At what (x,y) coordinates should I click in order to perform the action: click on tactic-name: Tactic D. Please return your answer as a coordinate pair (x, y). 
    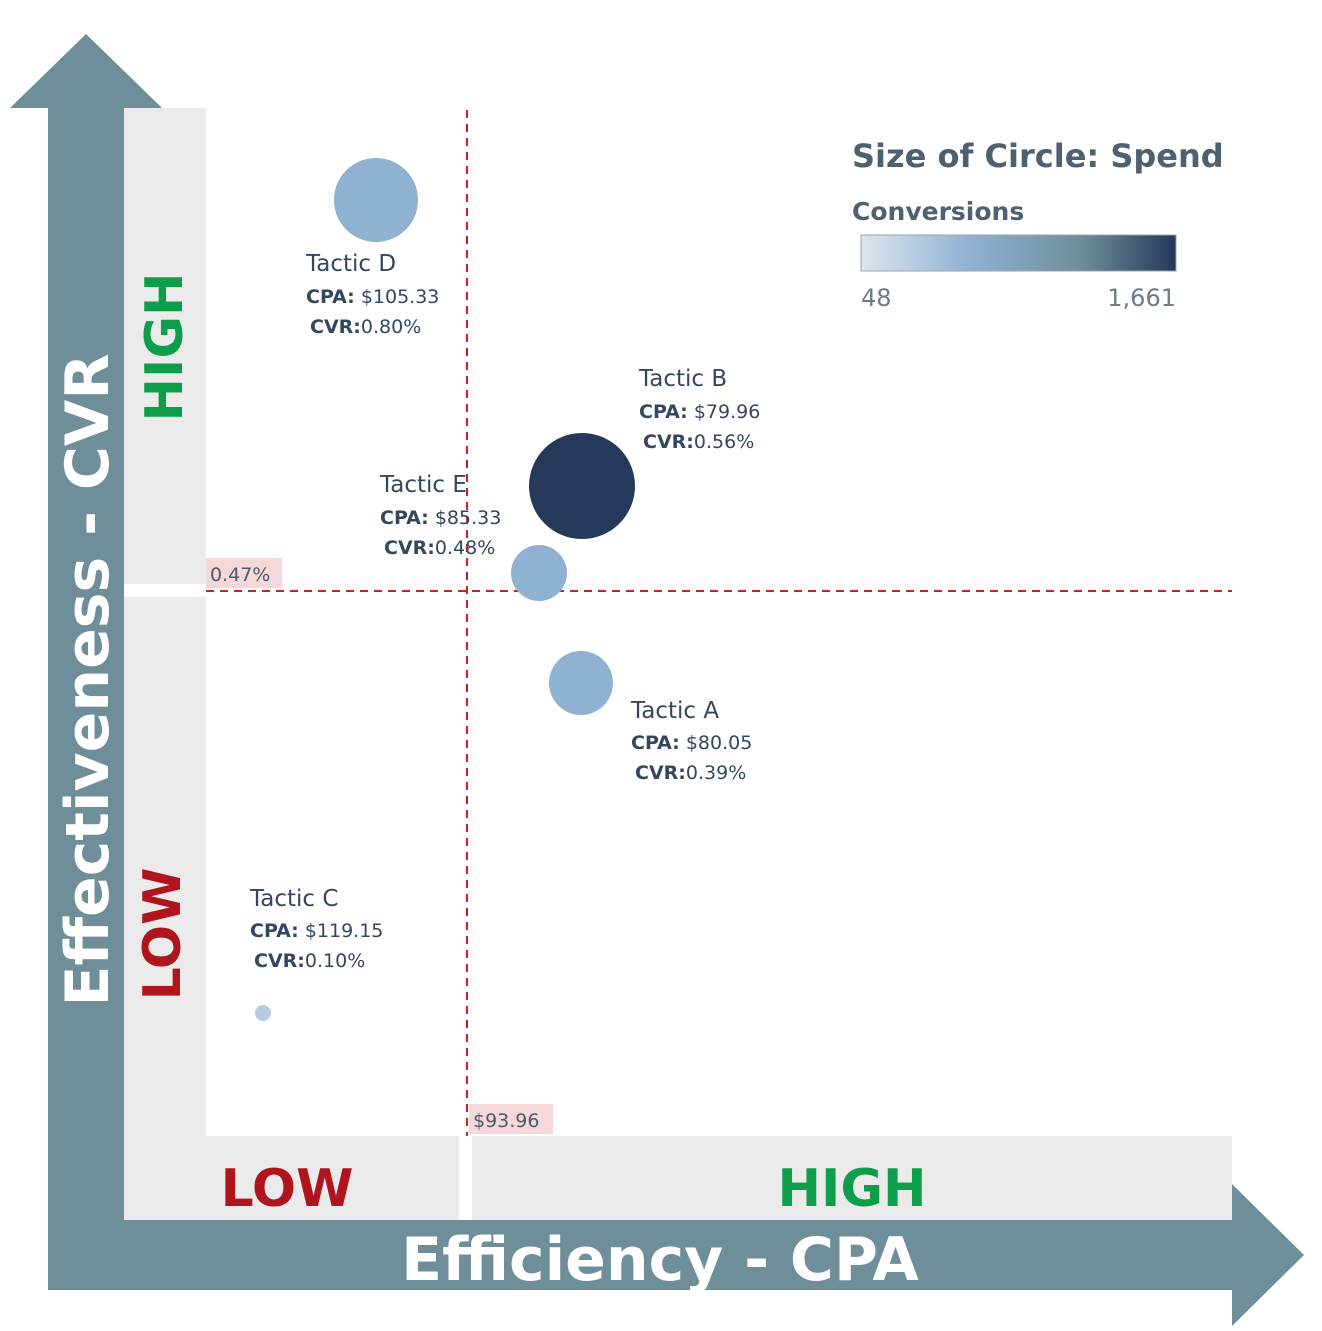
    Looking at the image, I should click on (350, 264).